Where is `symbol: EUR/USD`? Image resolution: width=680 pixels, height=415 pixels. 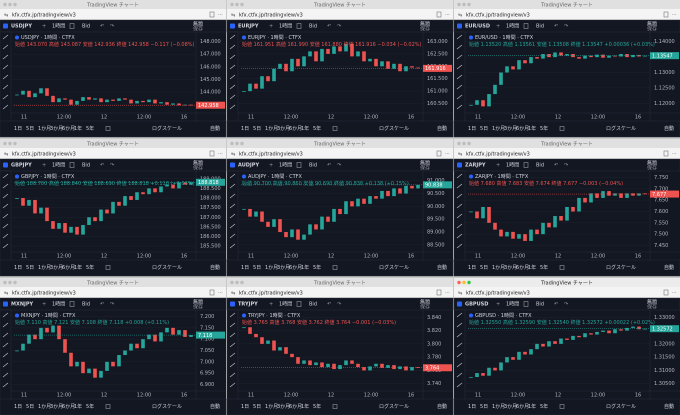
symbol: EUR/USD is located at coordinates (477, 27).